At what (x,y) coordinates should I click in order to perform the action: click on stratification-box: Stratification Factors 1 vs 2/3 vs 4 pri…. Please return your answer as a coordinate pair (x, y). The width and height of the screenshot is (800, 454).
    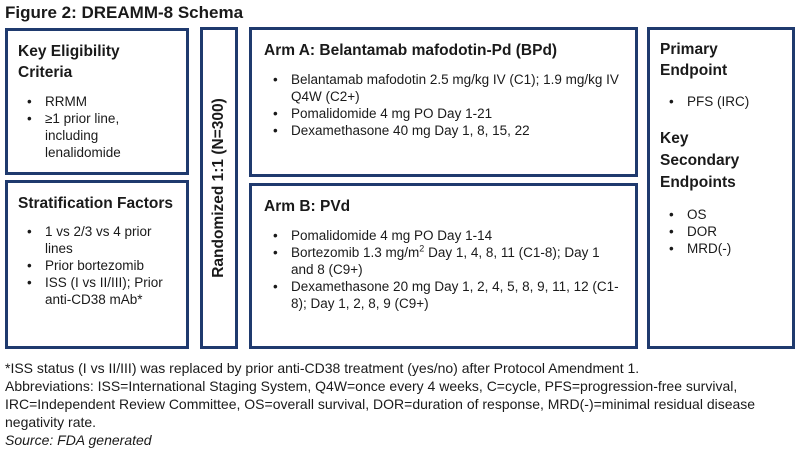
    Looking at the image, I should click on (97, 264).